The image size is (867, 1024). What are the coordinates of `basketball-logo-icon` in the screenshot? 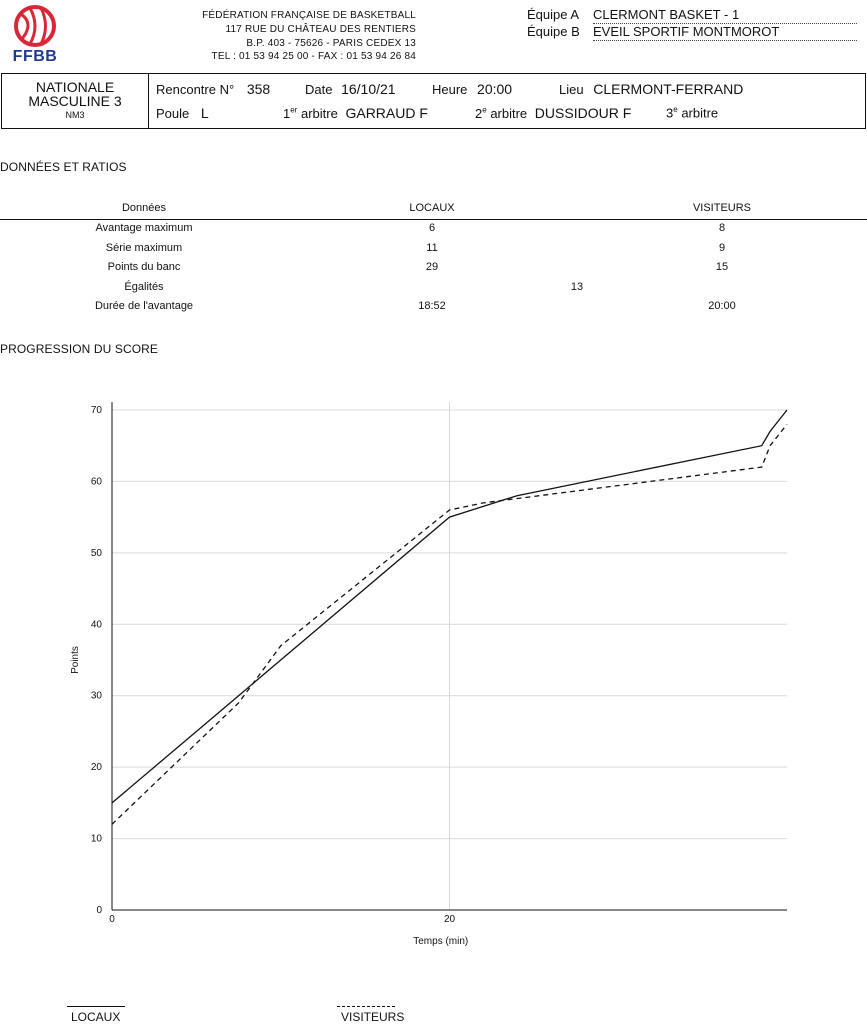 It's located at (35, 26).